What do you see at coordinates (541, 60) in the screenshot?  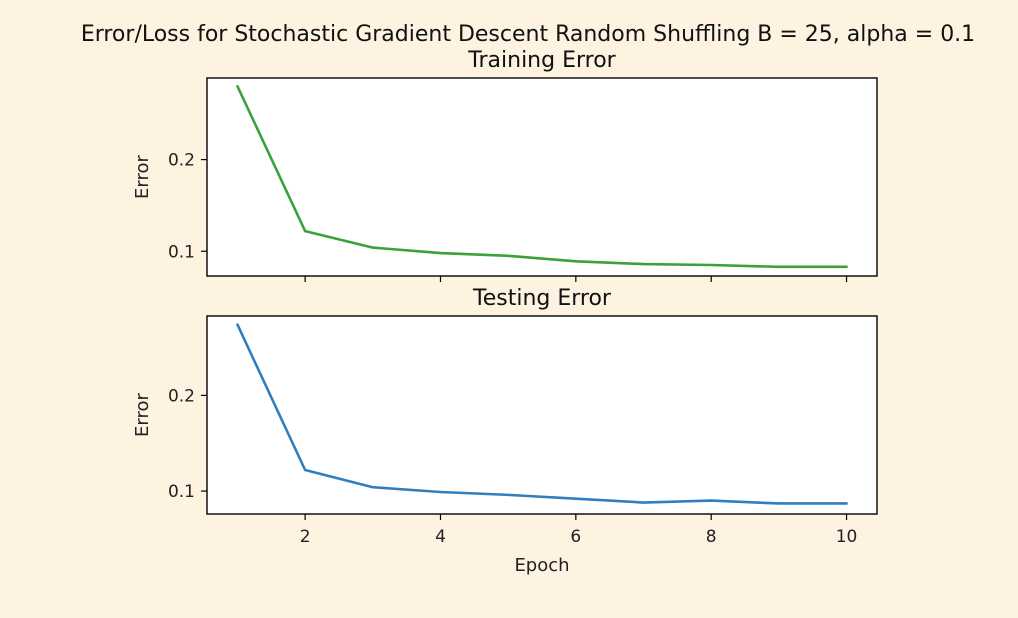 I see `training-subplot-title: Training Error` at bounding box center [541, 60].